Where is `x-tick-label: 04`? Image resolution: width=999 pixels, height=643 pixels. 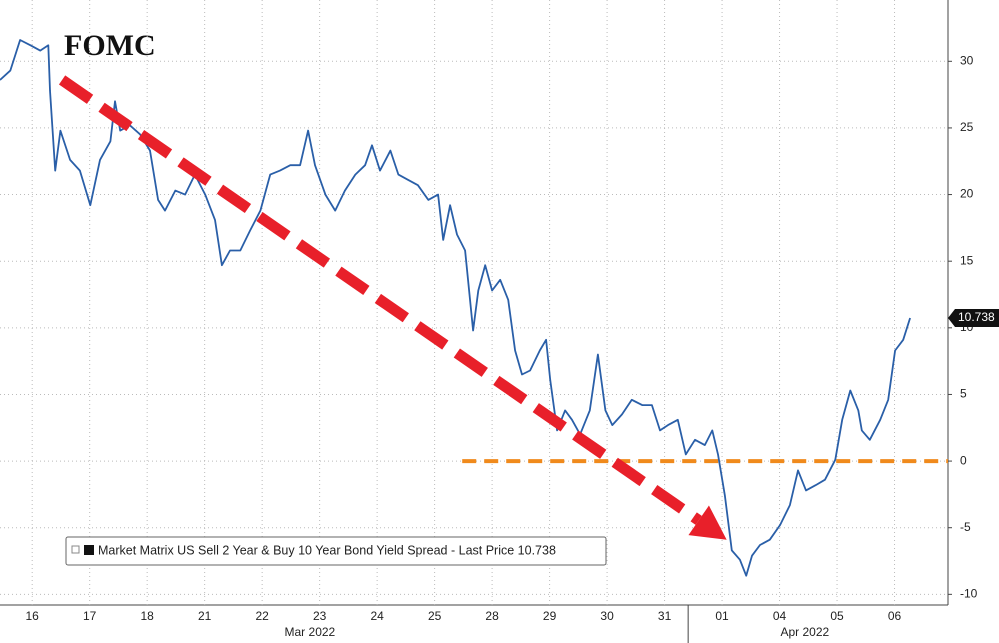
x-tick-label: 04 is located at coordinates (780, 616).